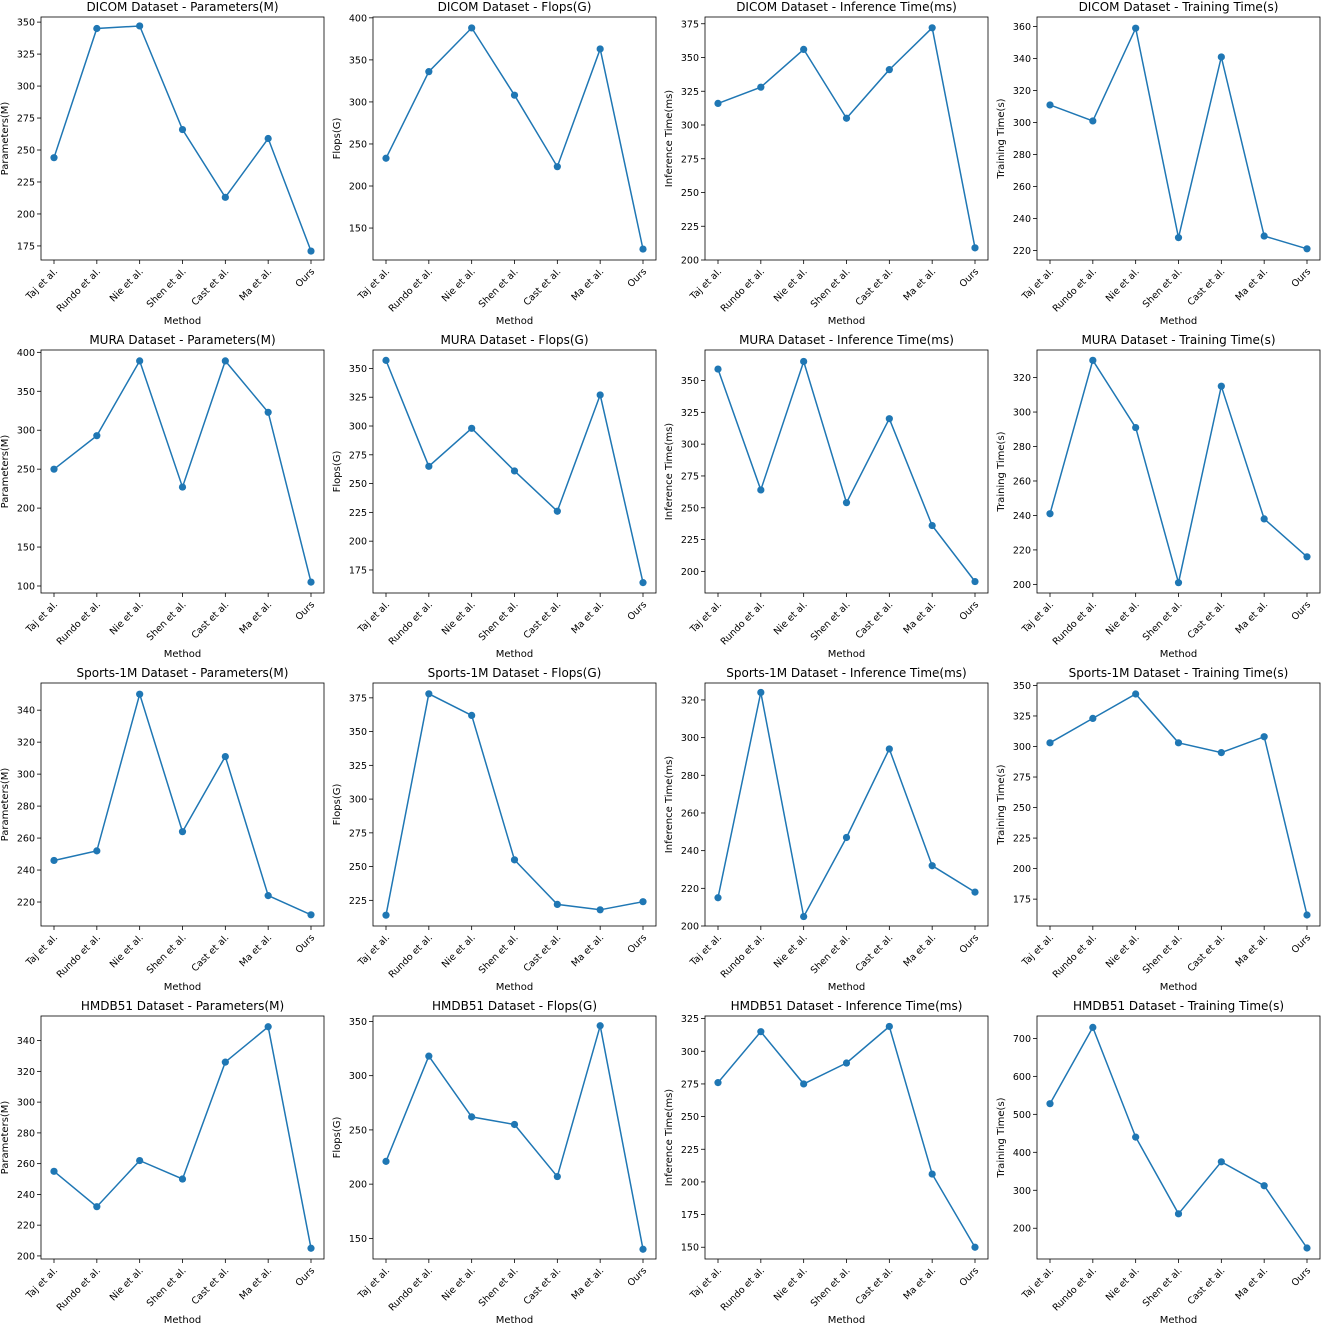  What do you see at coordinates (515, 7) in the screenshot?
I see `chart-title: DICOM Dataset - Flops(G)` at bounding box center [515, 7].